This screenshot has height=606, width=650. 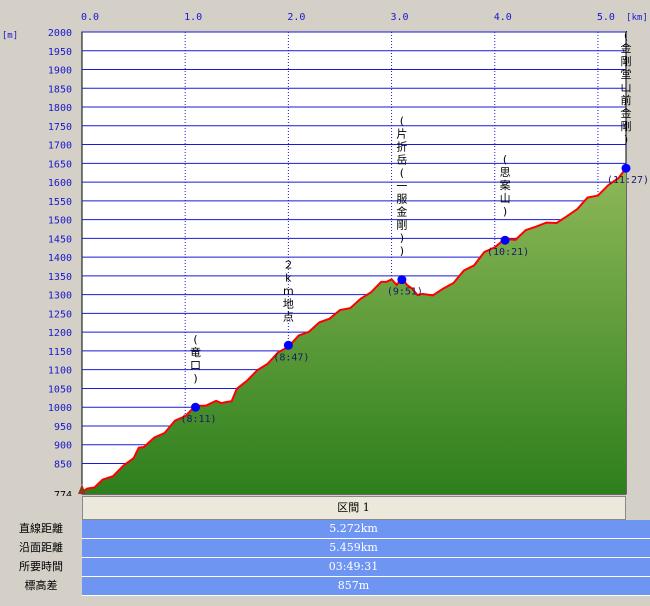 I want to click on y-tick-label: 2000, so click(x=60, y=33).